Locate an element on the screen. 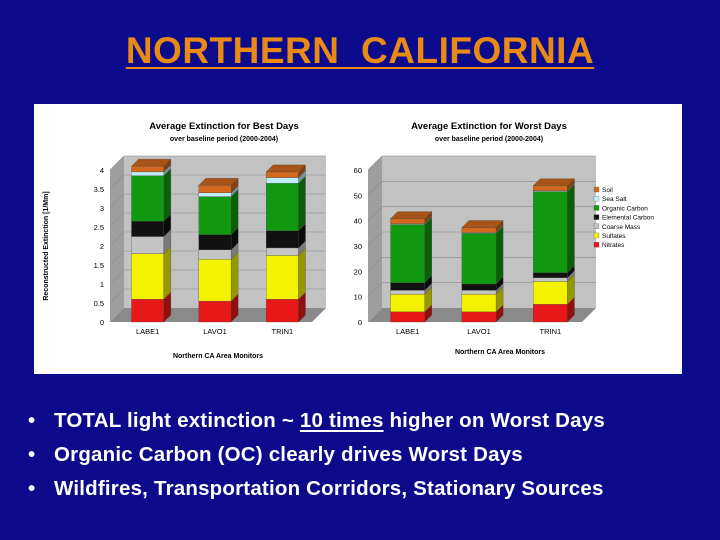 The height and width of the screenshot is (540, 720). y-tick-label: 3.5 is located at coordinates (99, 189).